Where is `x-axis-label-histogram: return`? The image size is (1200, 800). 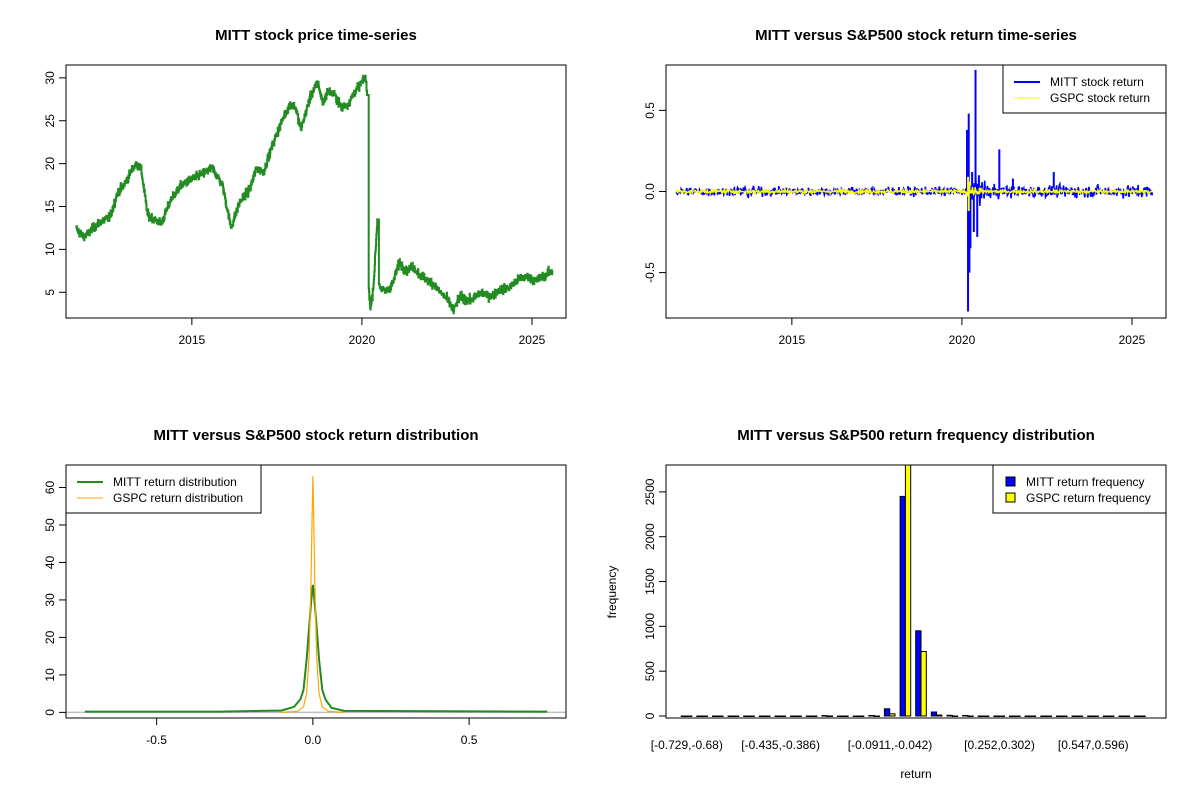 x-axis-label-histogram: return is located at coordinates (915, 774).